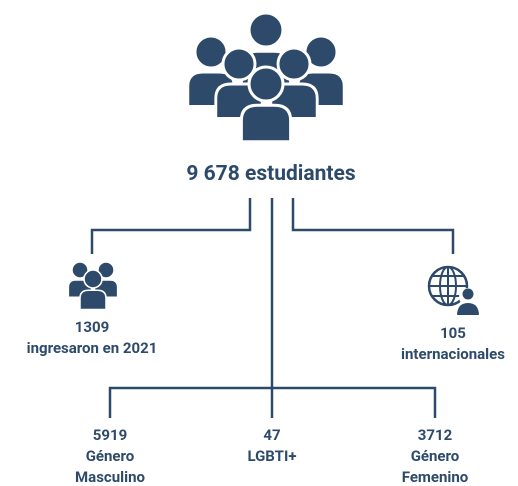 The image size is (518, 486). What do you see at coordinates (110, 435) in the screenshot?
I see `node-value: 5919` at bounding box center [110, 435].